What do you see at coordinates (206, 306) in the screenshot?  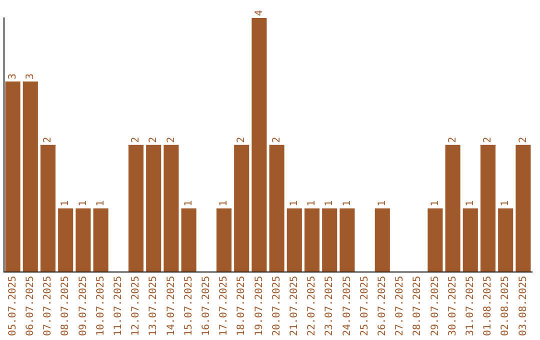 I see `x-tick-label: 16.07.2025` at bounding box center [206, 306].